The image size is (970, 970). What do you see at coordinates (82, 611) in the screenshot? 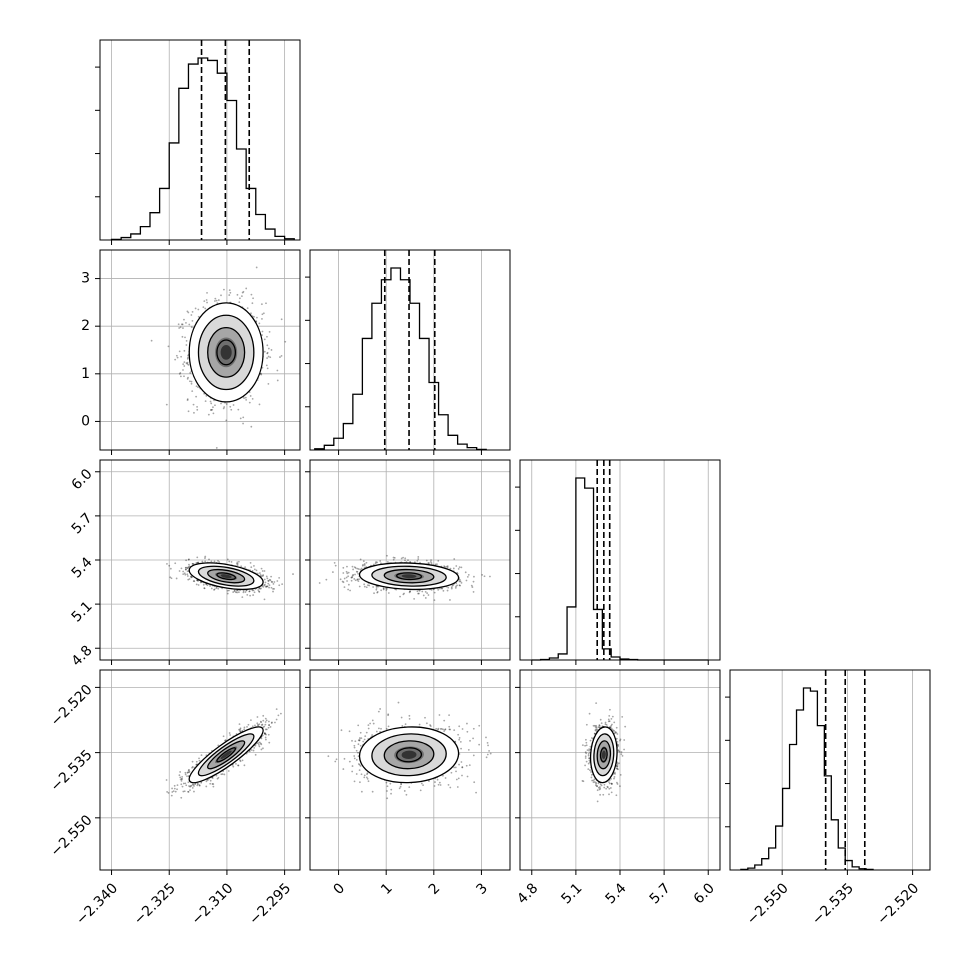
I see `y-tick-label: 5.1` at bounding box center [82, 611].